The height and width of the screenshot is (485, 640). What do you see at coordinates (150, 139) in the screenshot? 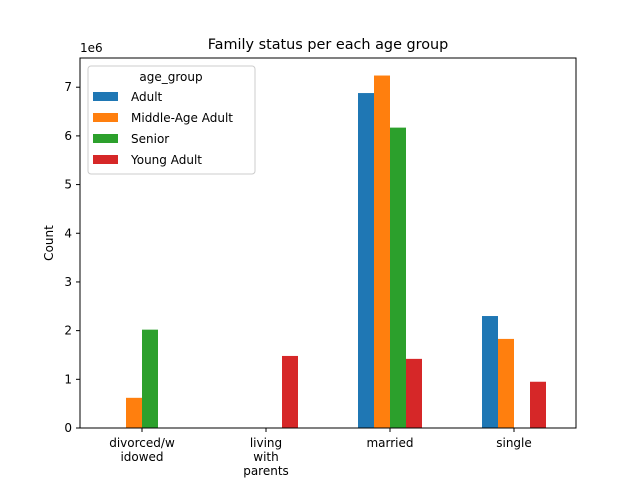
I see `legend-label: Senior` at bounding box center [150, 139].